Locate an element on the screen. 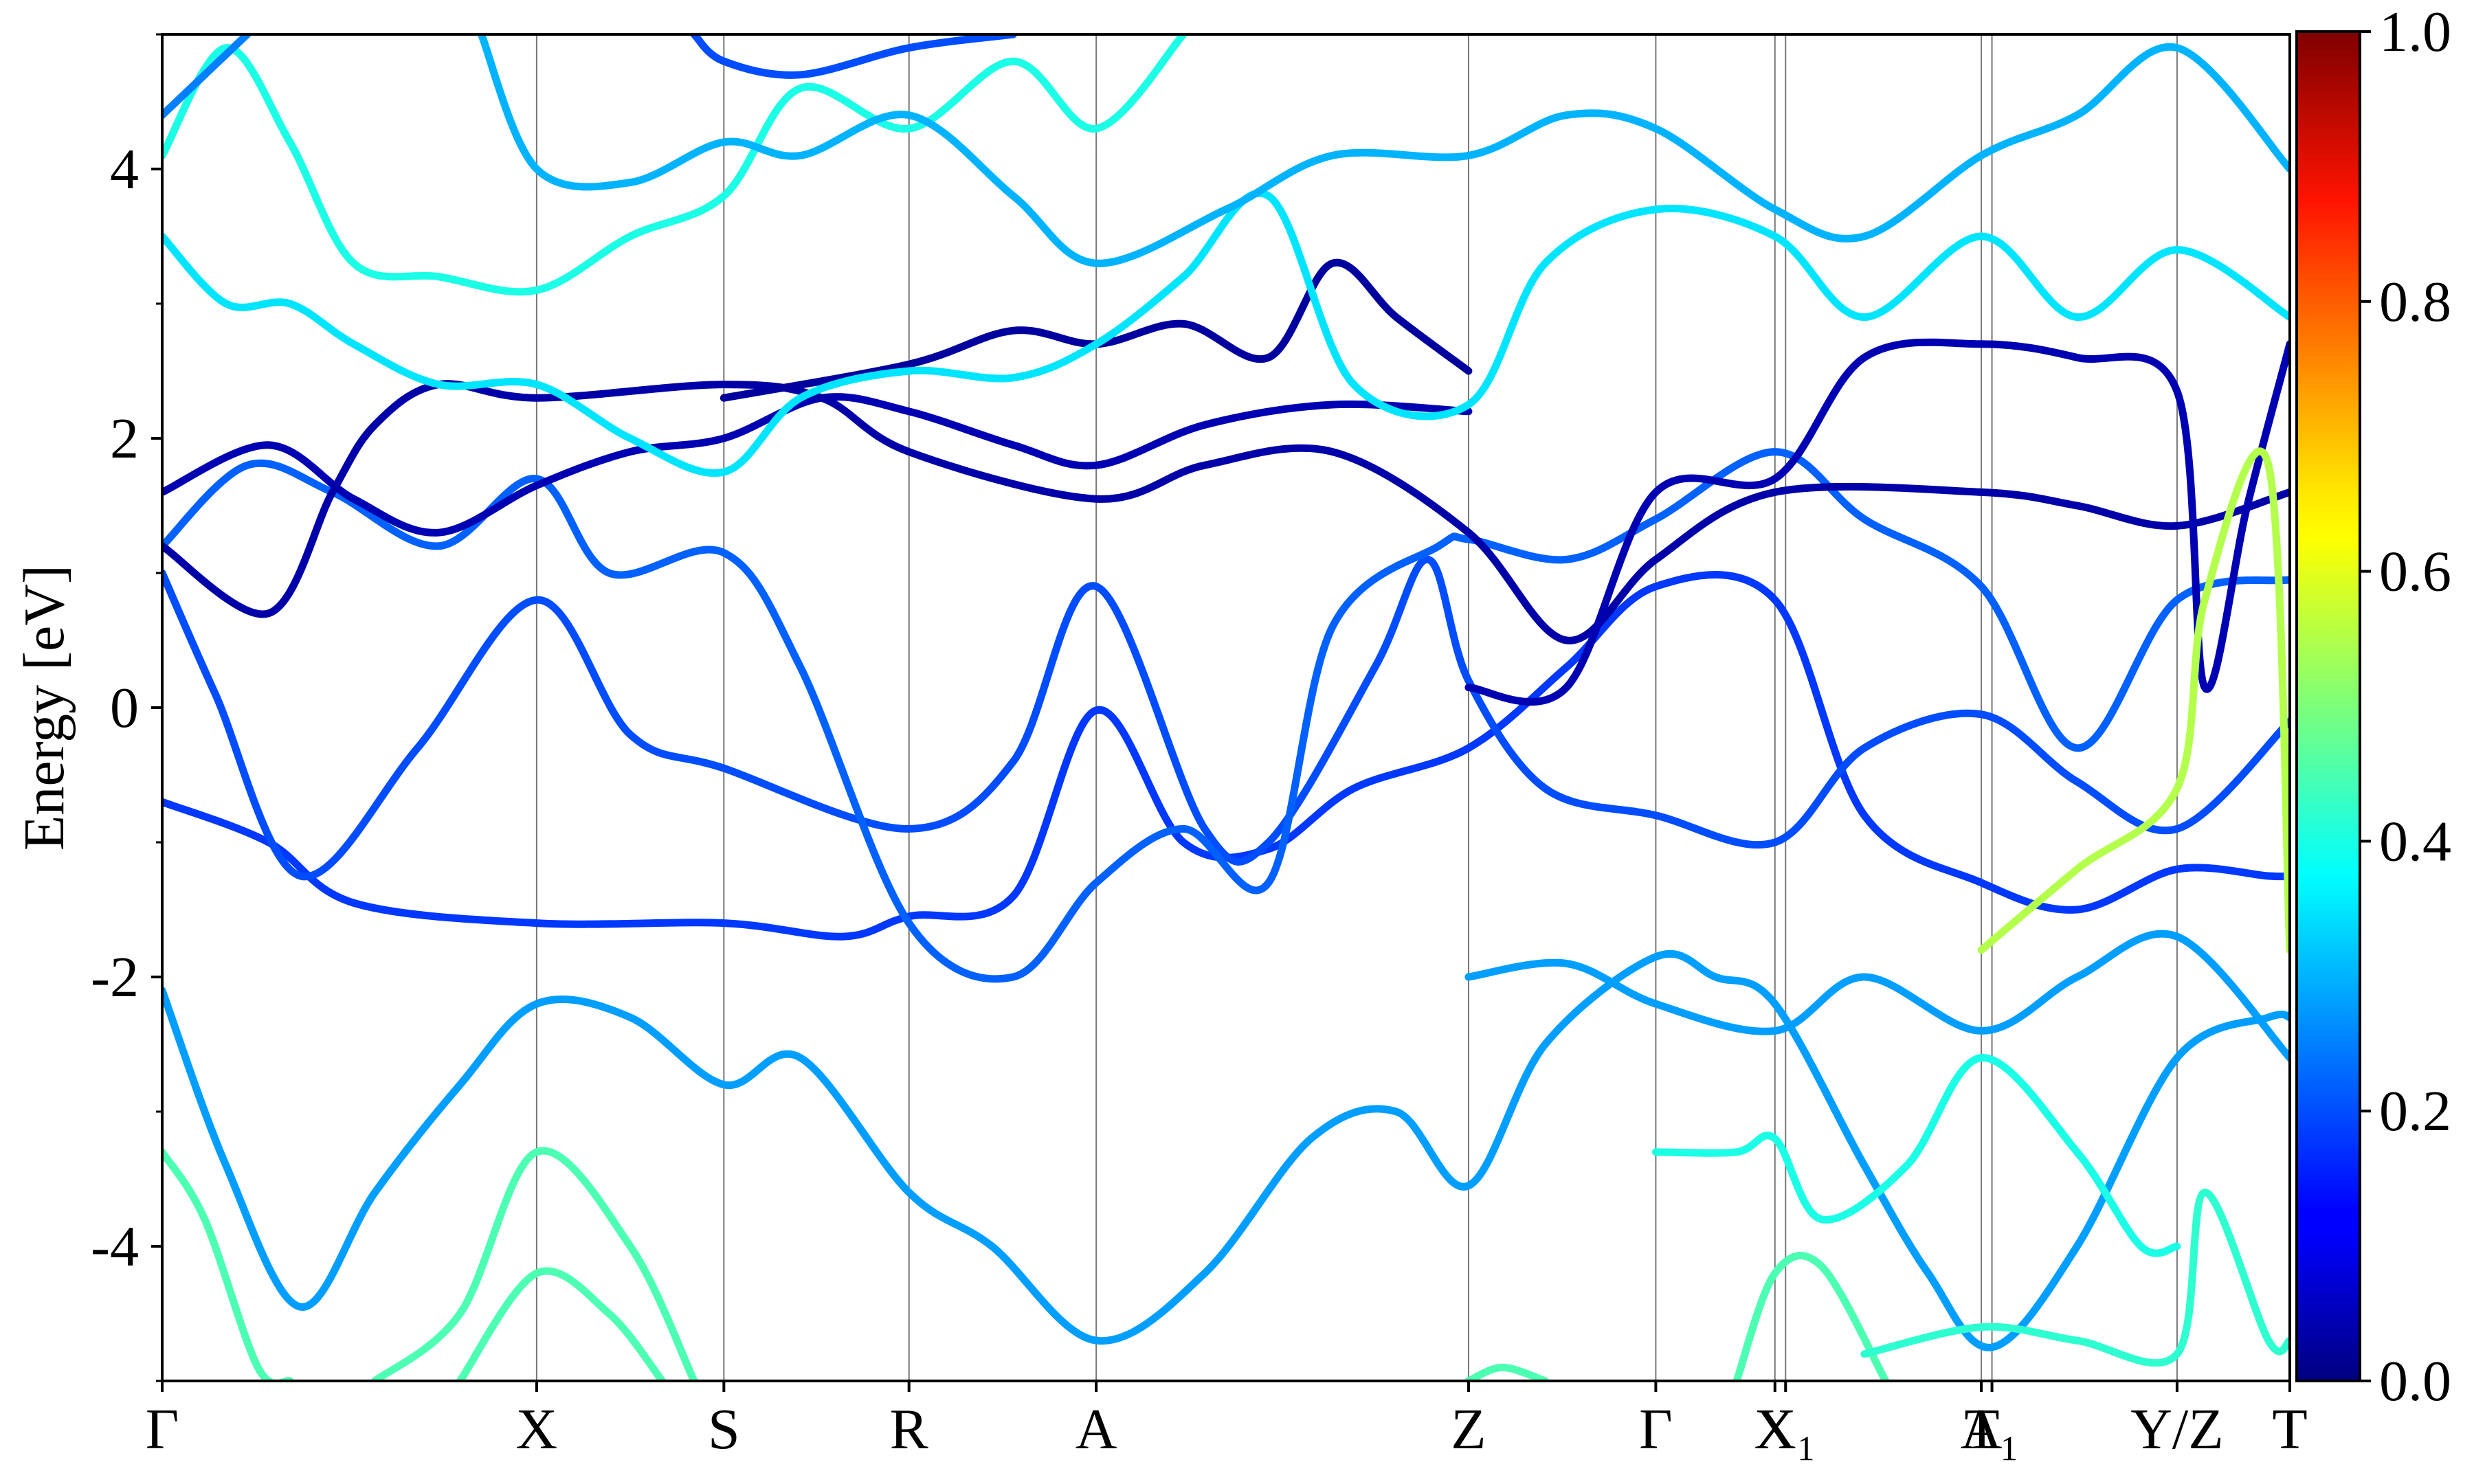 This screenshot has height=1484, width=2474. x-tick-label: X₁ is located at coordinates (1785, 1429).